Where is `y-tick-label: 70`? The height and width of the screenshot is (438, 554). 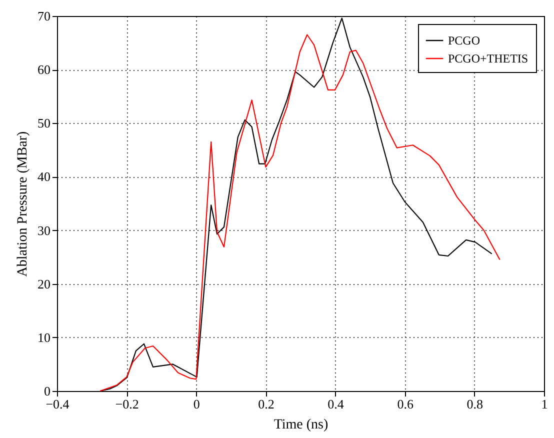 y-tick-label: 70 is located at coordinates (44, 16).